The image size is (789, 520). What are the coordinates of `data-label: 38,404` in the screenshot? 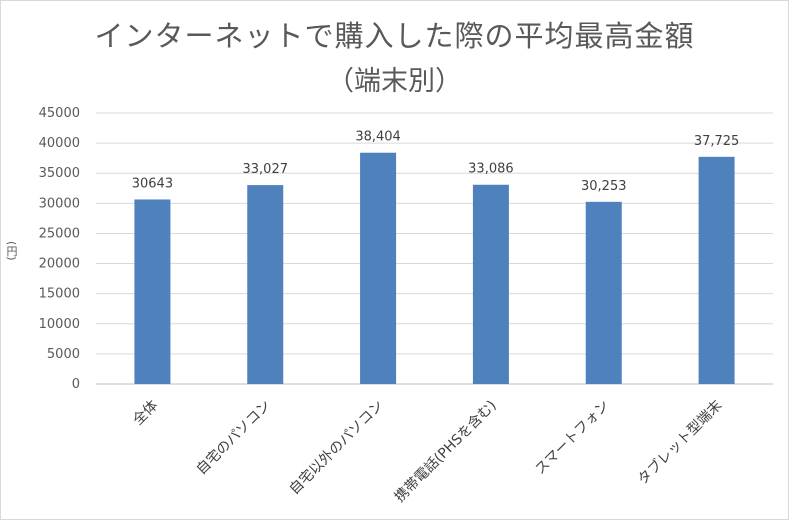 It's located at (378, 137).